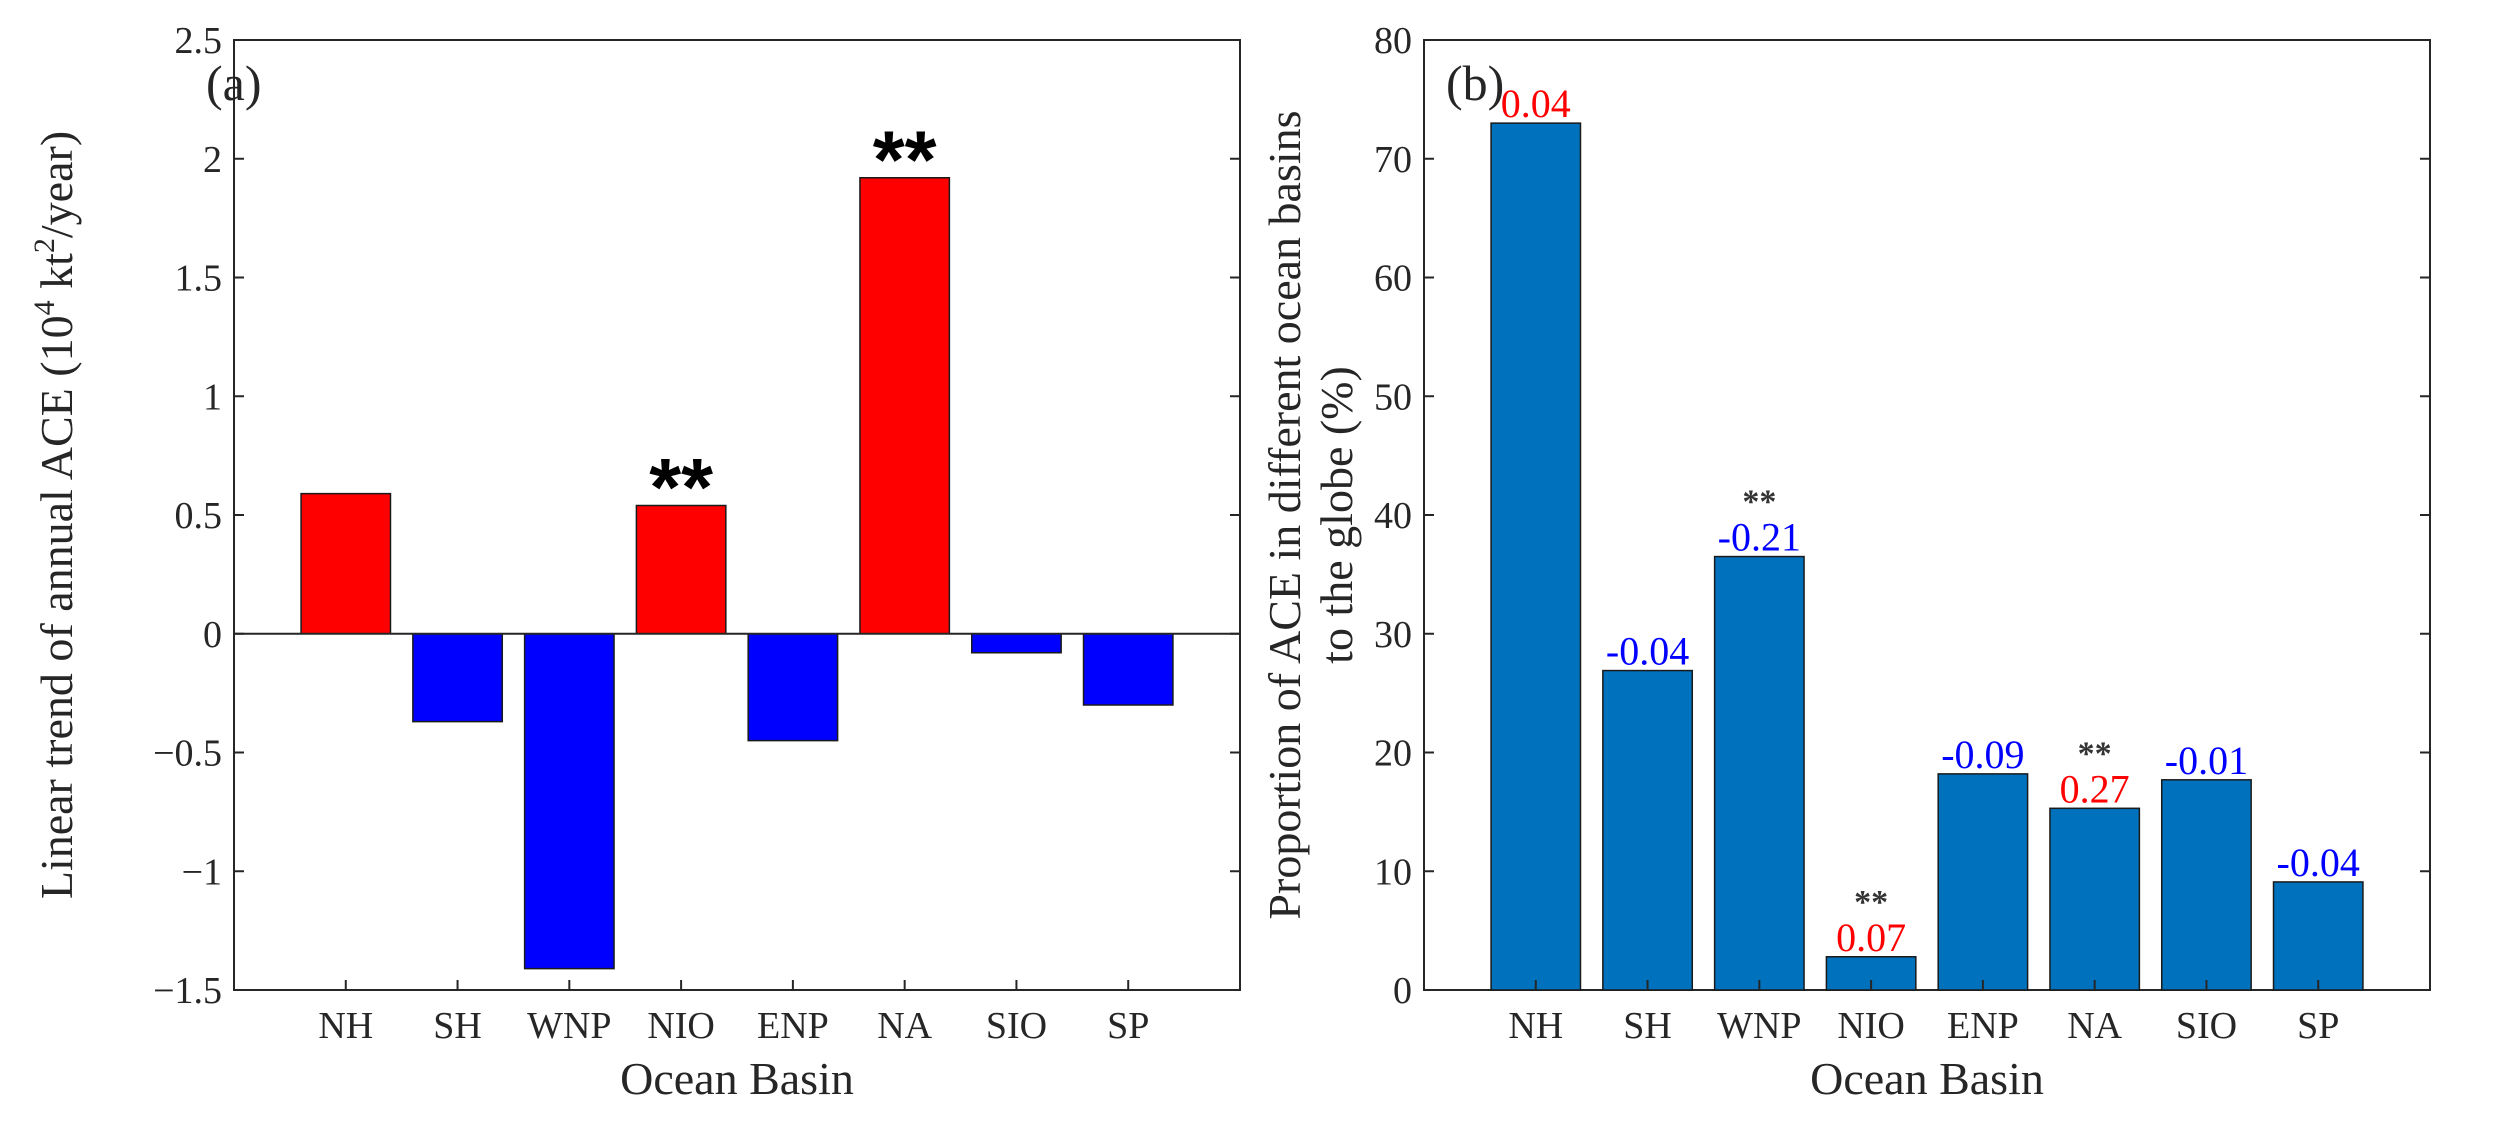 The height and width of the screenshot is (1123, 2496). I want to click on bar-value-label-sh: -0.04, so click(1647, 651).